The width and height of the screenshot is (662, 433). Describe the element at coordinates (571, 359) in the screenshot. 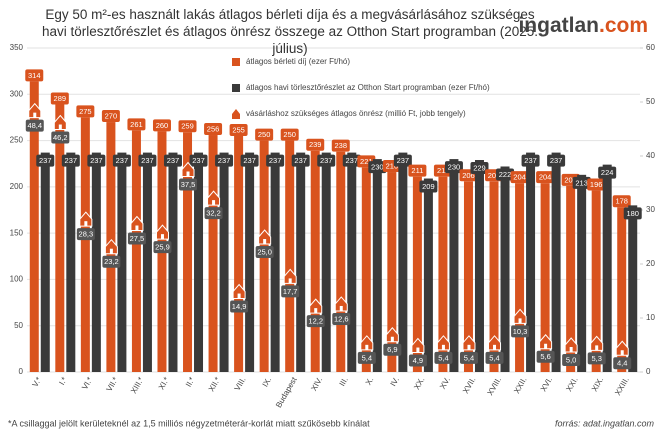

I see `house-label: 5,0` at that location.